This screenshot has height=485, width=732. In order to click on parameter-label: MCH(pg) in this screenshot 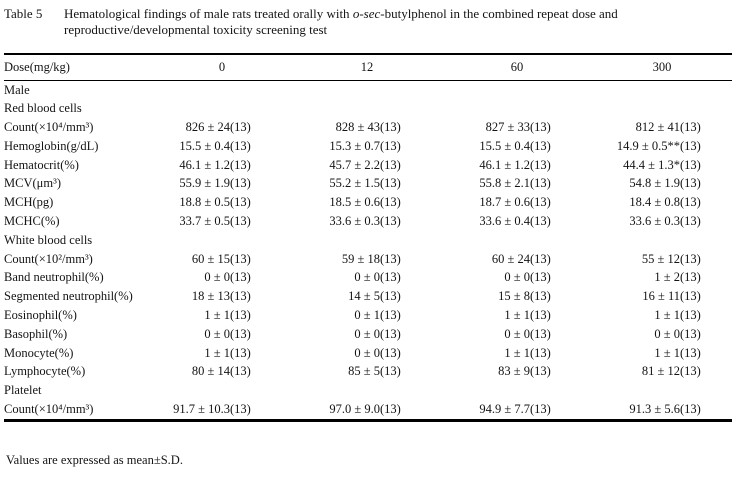, I will do `click(29, 202)`.